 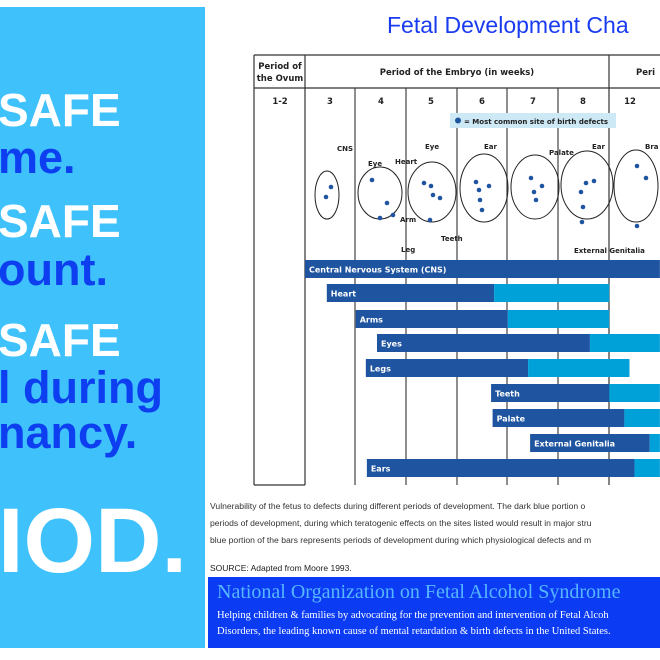 What do you see at coordinates (280, 79) in the screenshot?
I see `header-ovum: the Ovum` at bounding box center [280, 79].